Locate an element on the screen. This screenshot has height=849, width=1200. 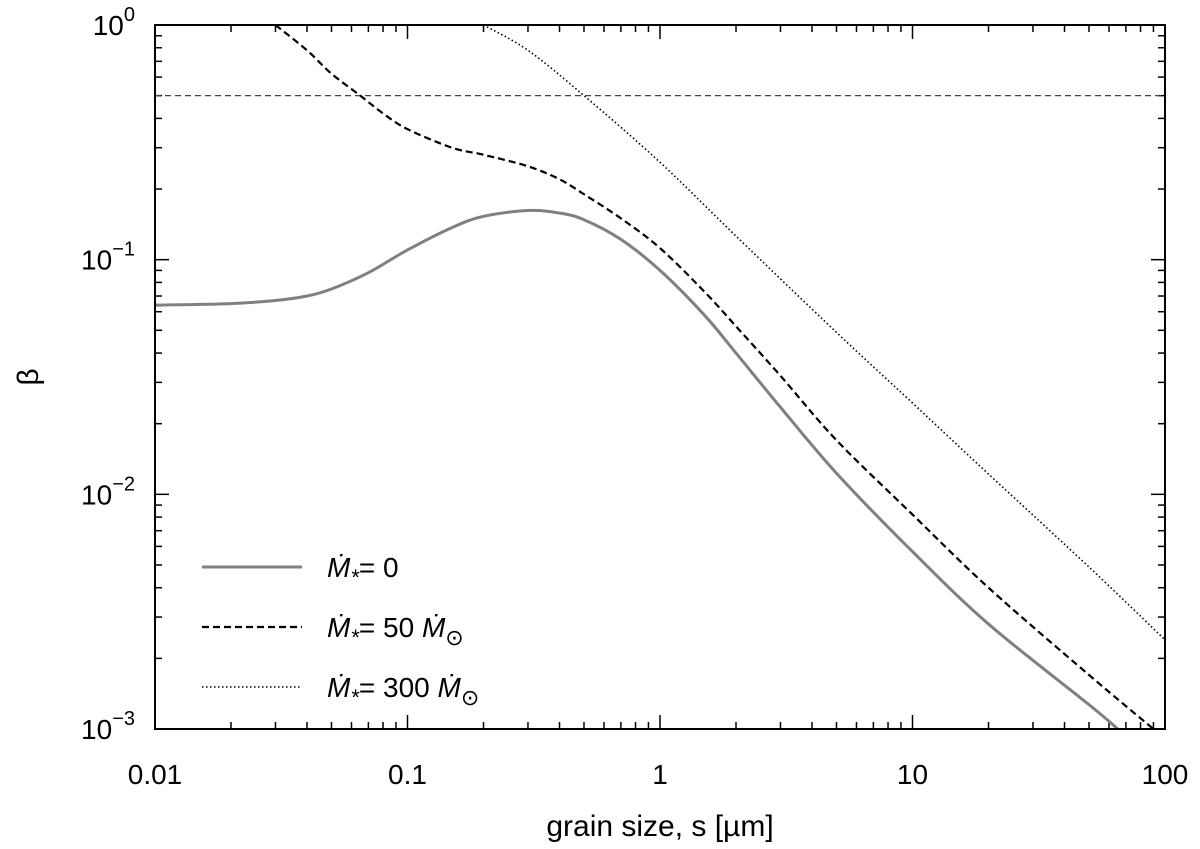
y-tick-label: 10⁻³ is located at coordinates (108, 726).